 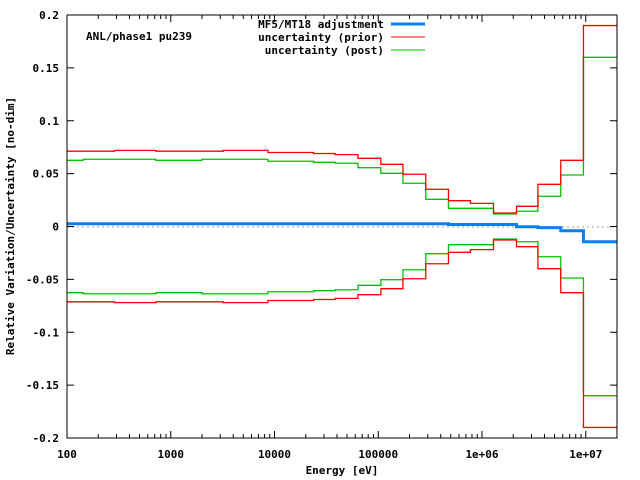 I want to click on legend-label-post: uncertainty (post), so click(x=324, y=50).